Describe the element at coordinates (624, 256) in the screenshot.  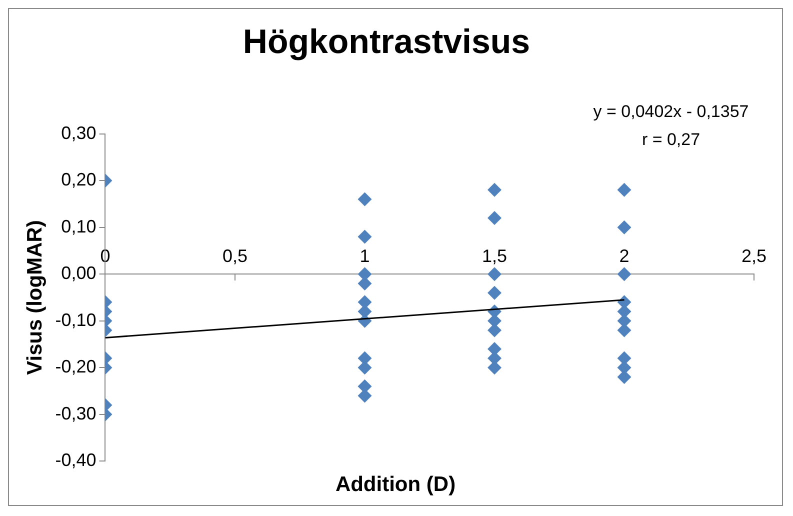
I see `x-tick-label: 2` at that location.